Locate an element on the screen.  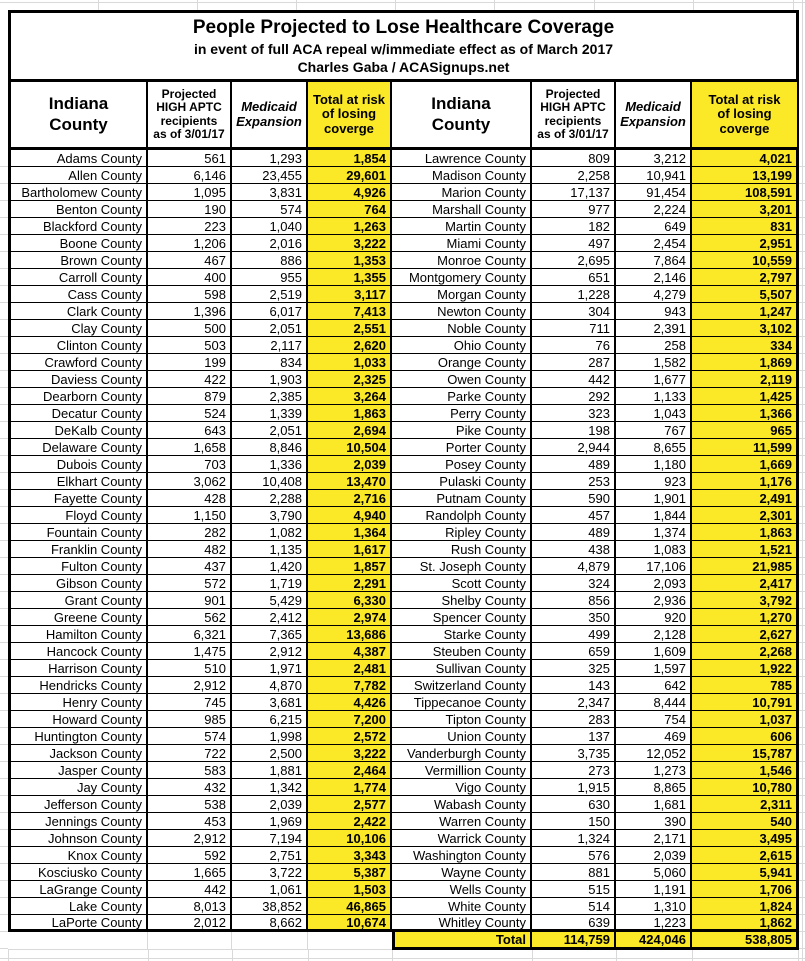
aptc-value-cell: 489 is located at coordinates (574, 532).